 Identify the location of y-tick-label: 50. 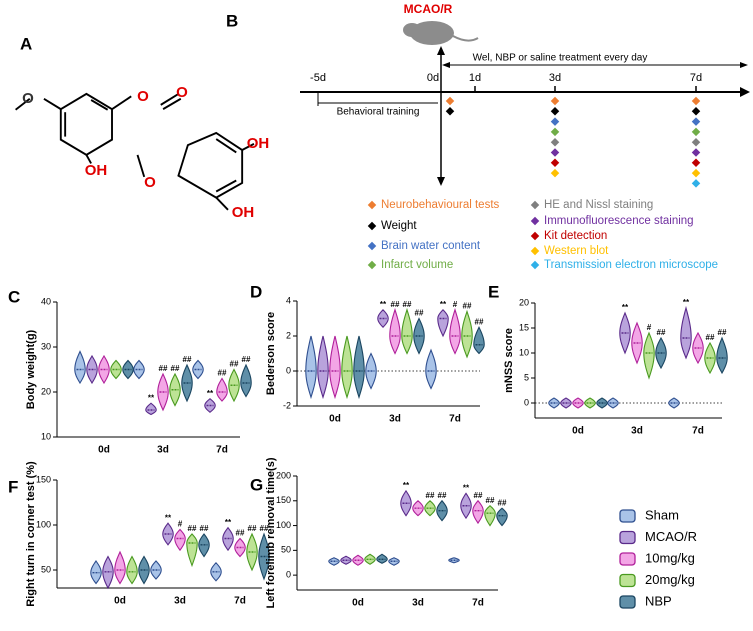
(286, 550).